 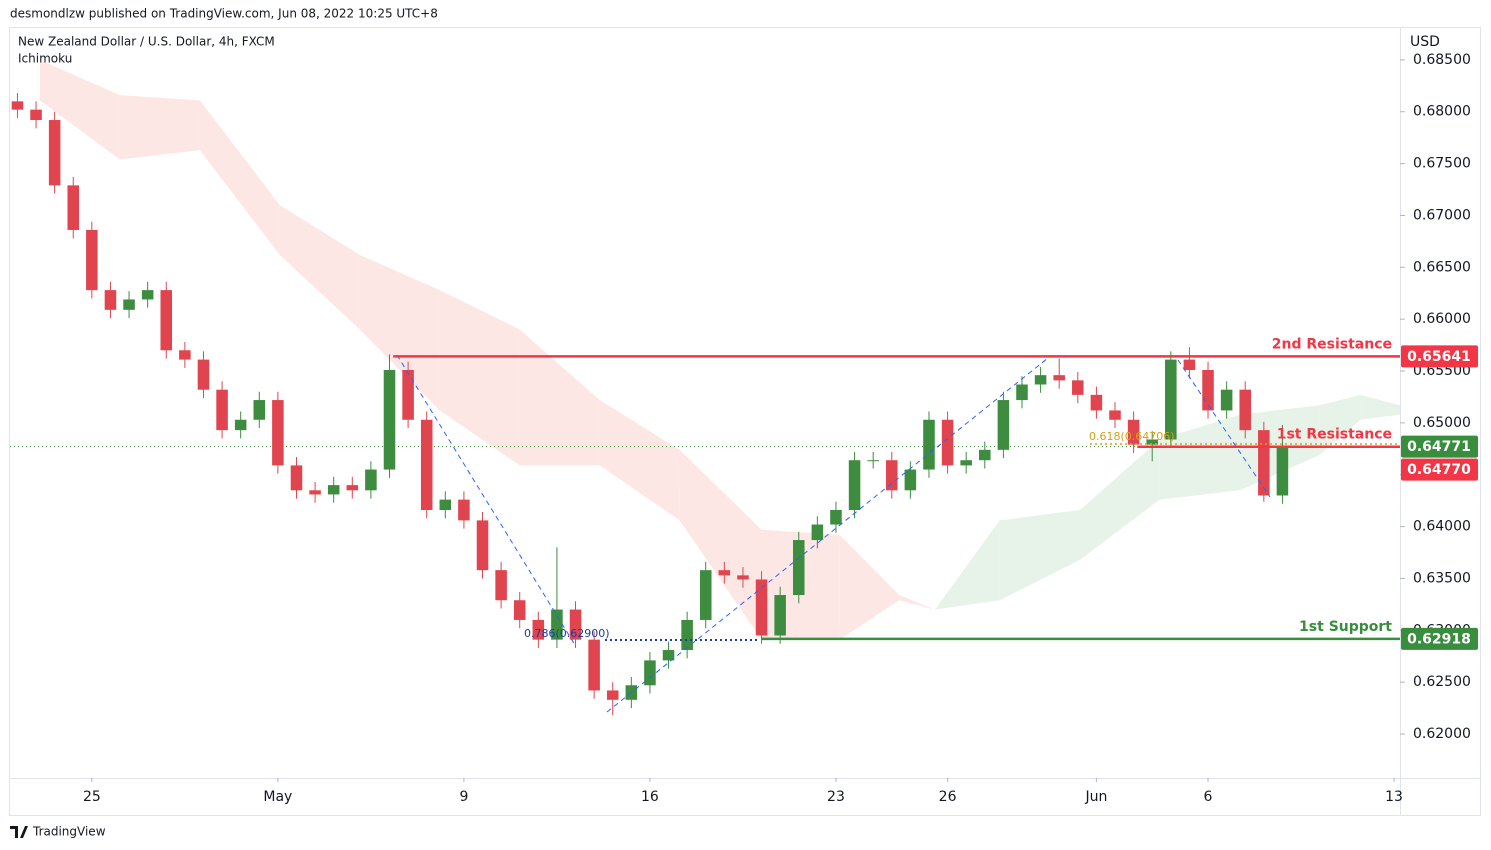 I want to click on x-tick-label: May, so click(x=277, y=797).